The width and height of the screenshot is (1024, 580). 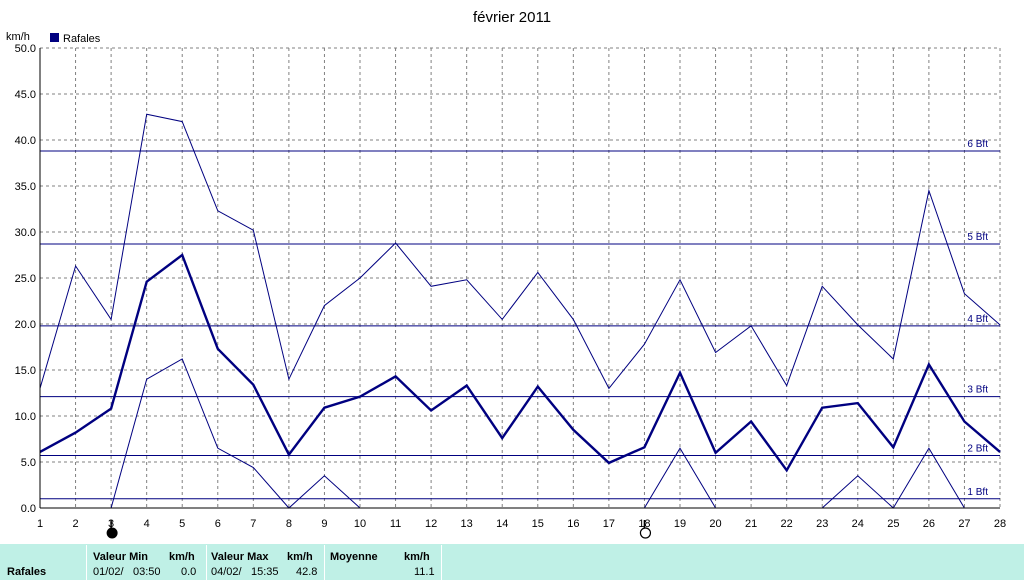 I want to click on x-tick-label: 4, so click(x=147, y=524).